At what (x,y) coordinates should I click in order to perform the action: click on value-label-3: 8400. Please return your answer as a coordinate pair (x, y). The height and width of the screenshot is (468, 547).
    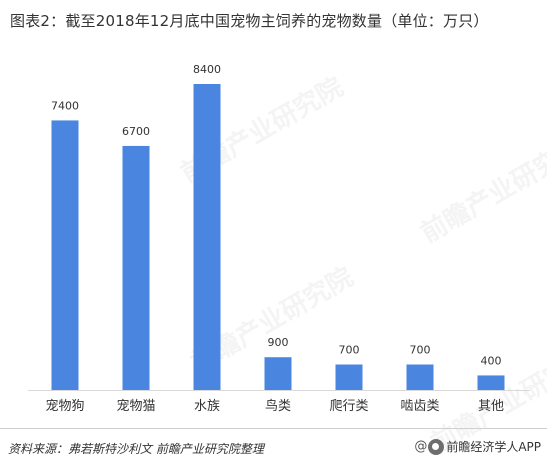
    Looking at the image, I should click on (207, 69).